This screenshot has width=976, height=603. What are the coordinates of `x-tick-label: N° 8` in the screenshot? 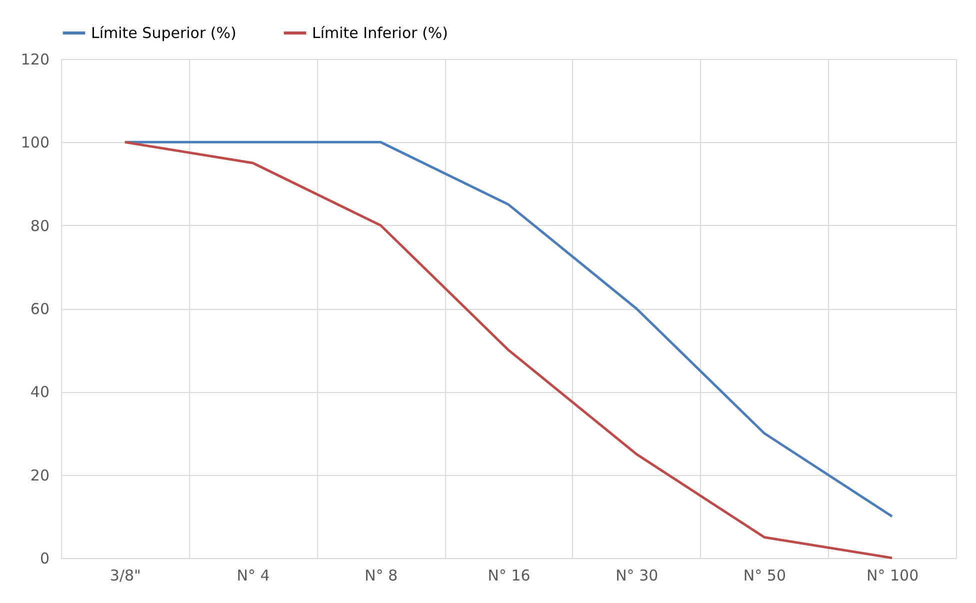 It's located at (381, 575).